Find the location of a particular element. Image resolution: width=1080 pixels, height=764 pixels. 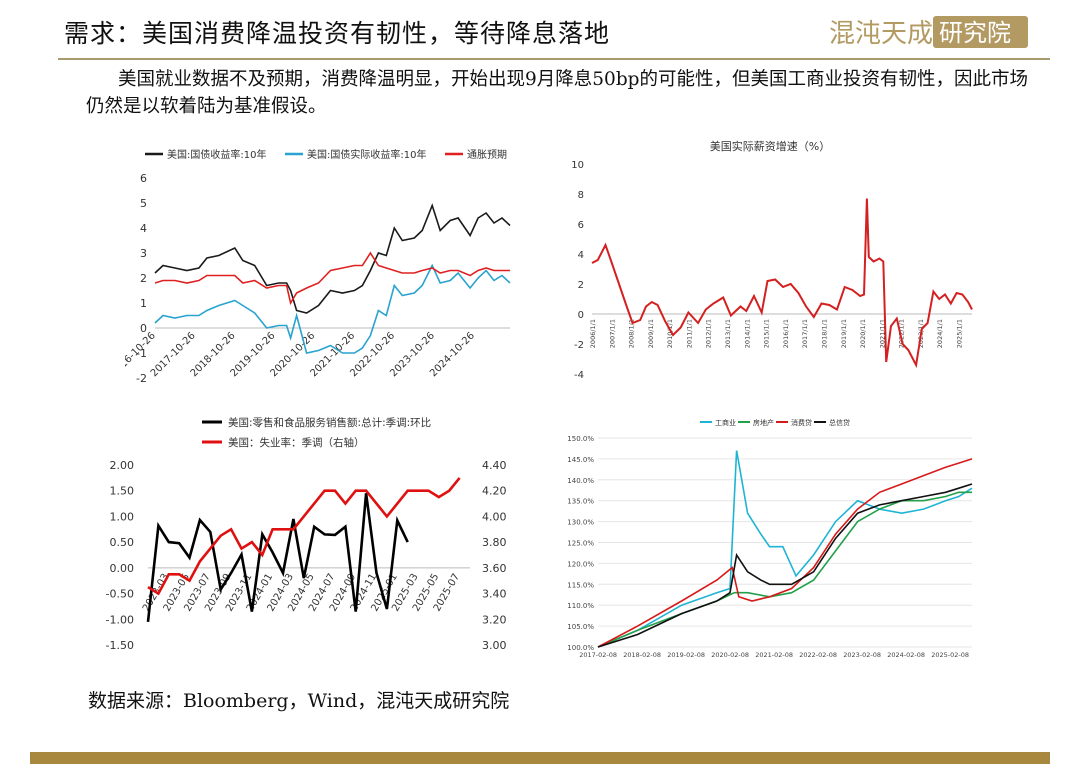

legend-label-3: 总信贷 is located at coordinates (839, 422).